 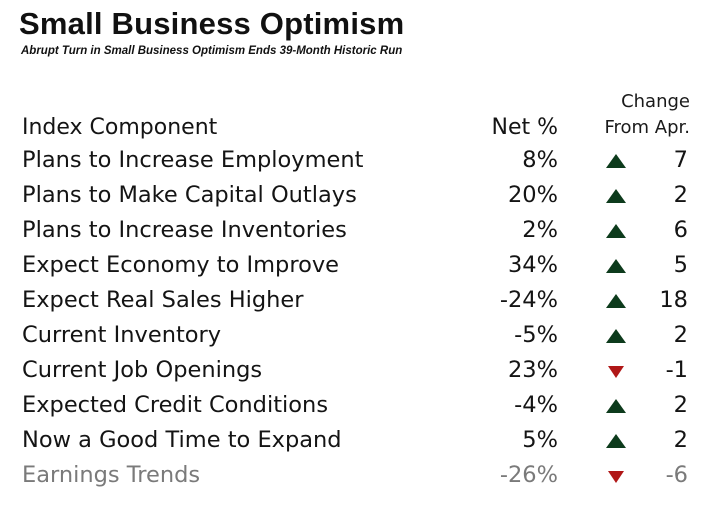 What do you see at coordinates (673, 300) in the screenshot?
I see `row-change-value: 18` at bounding box center [673, 300].